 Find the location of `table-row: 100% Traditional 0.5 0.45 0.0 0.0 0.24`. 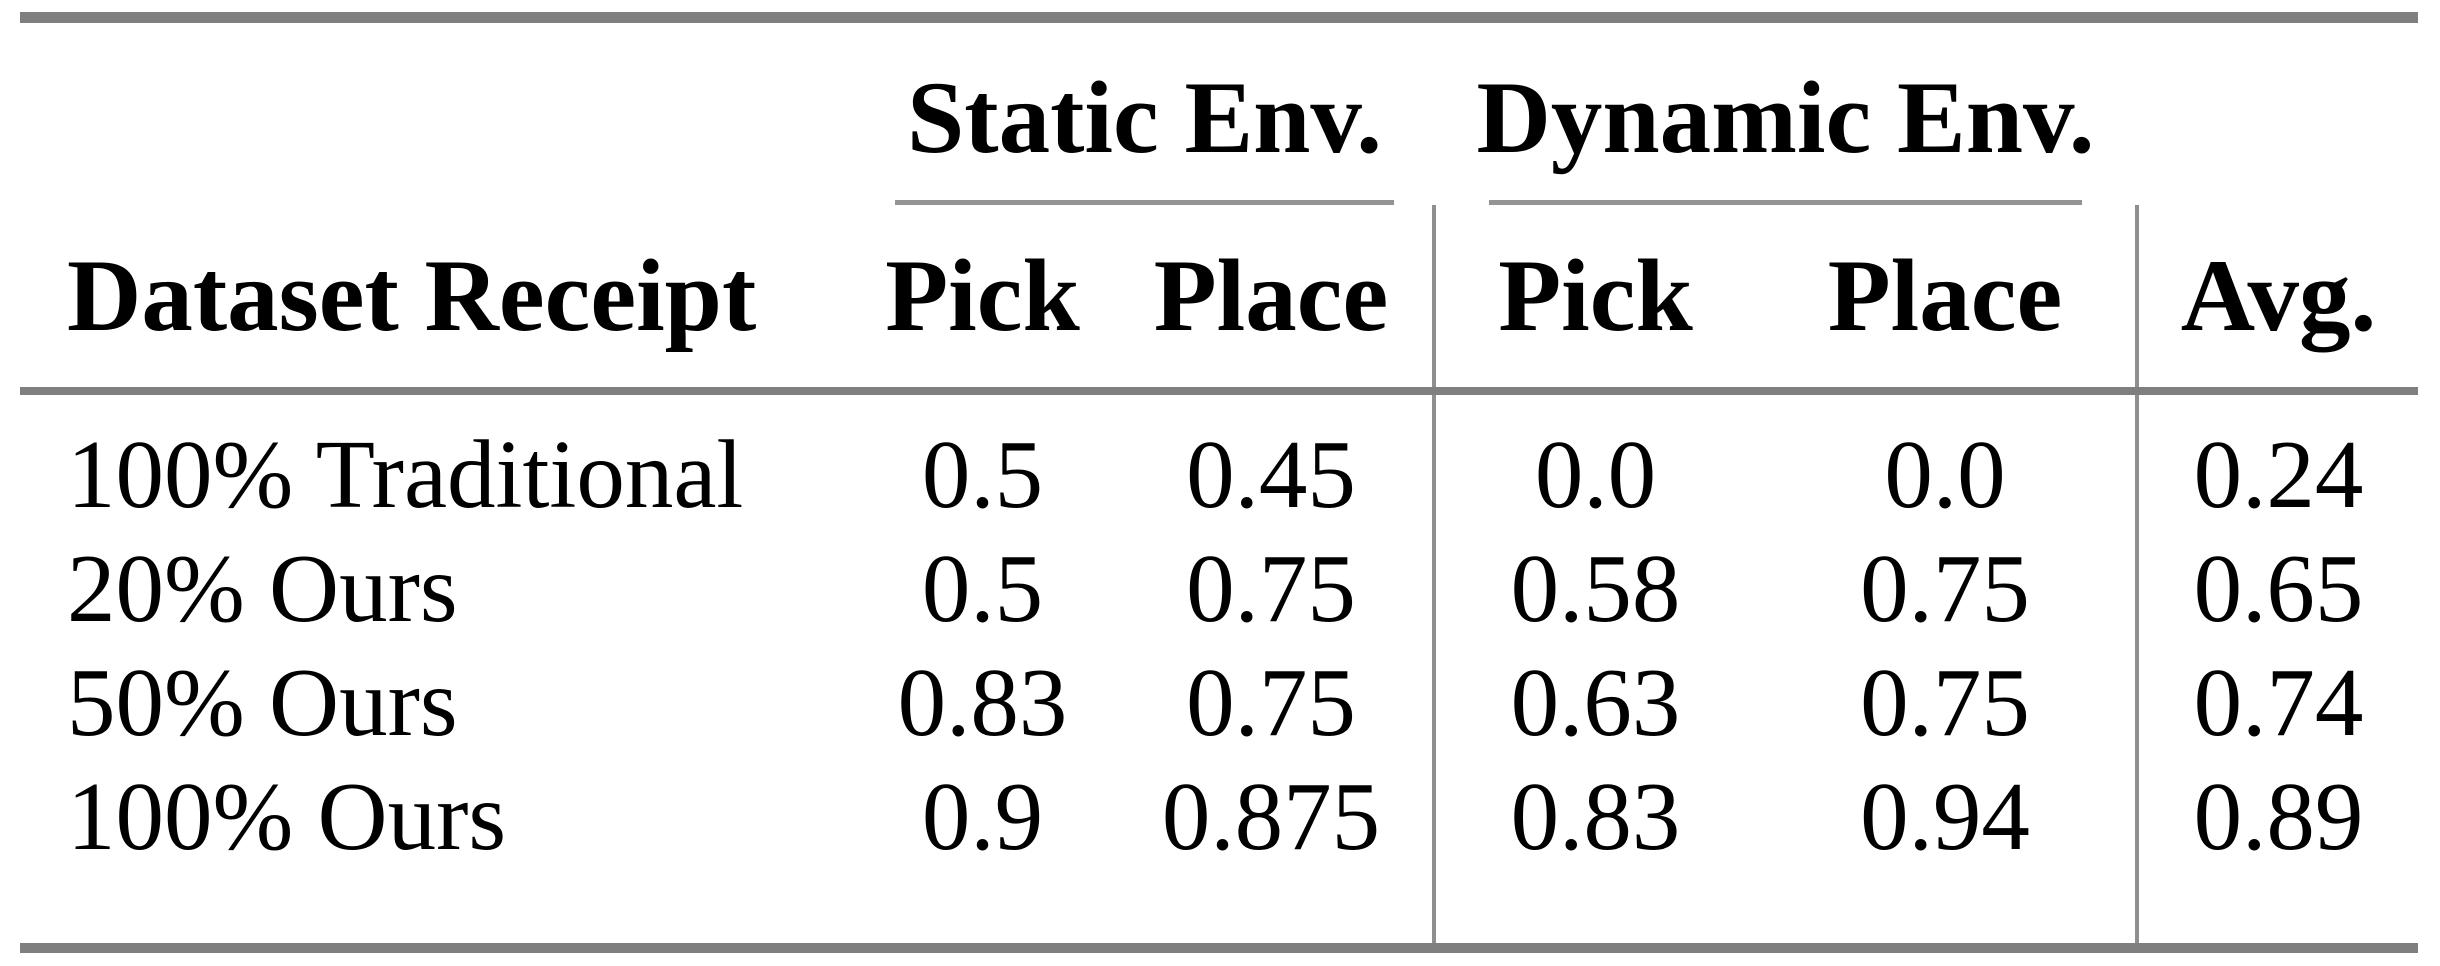

table-row: 100% Traditional 0.5 0.45 0.0 0.0 0.24 is located at coordinates (1219, 461).